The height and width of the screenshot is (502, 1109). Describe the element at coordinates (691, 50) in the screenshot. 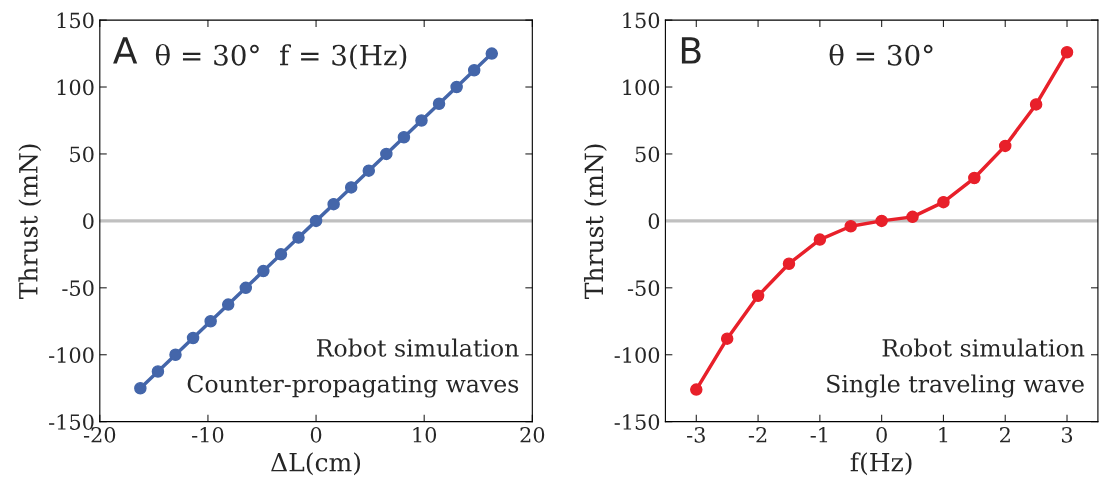

I see `annotation: B` at that location.